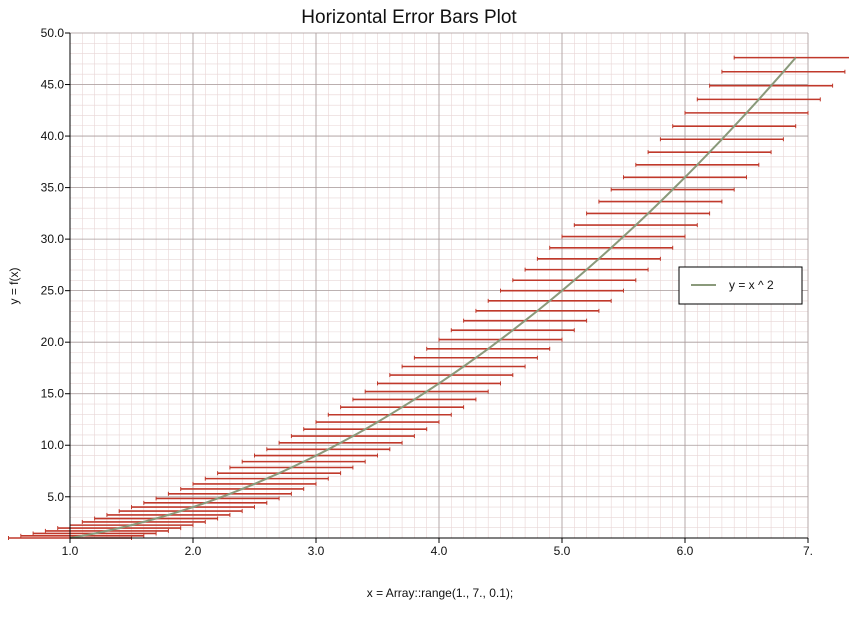 The width and height of the screenshot is (849, 617). What do you see at coordinates (53, 188) in the screenshot?
I see `y-tick-label: 35.0` at bounding box center [53, 188].